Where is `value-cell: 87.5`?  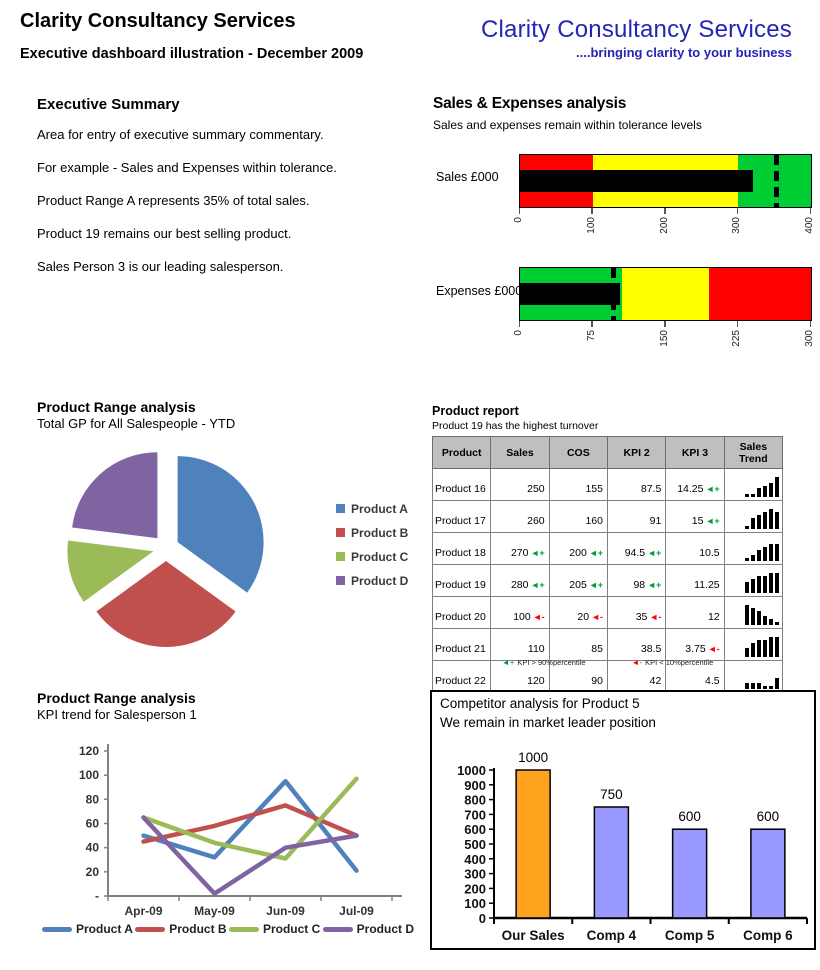
value-cell: 87.5 is located at coordinates (636, 484).